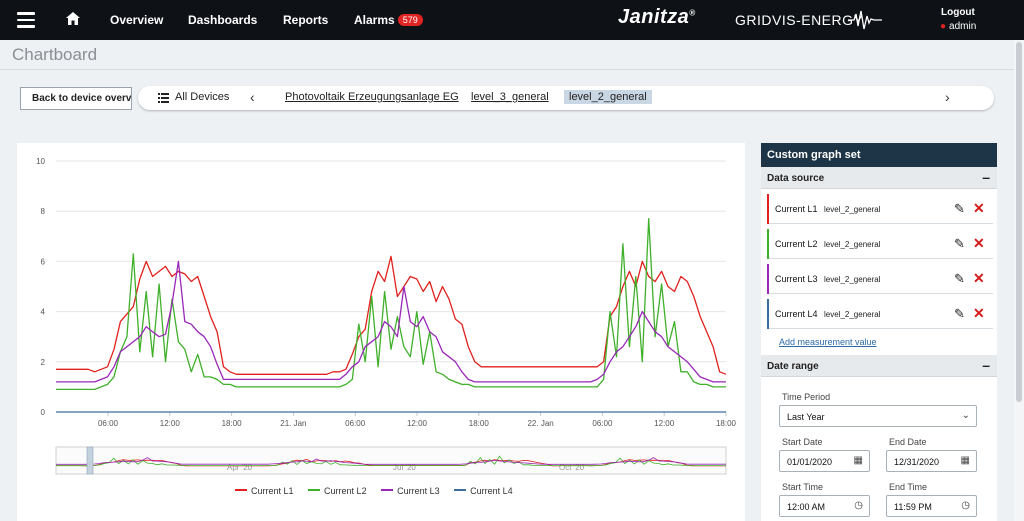 The height and width of the screenshot is (521, 1024). Describe the element at coordinates (90, 460) in the screenshot. I see `navigator-handle` at that location.